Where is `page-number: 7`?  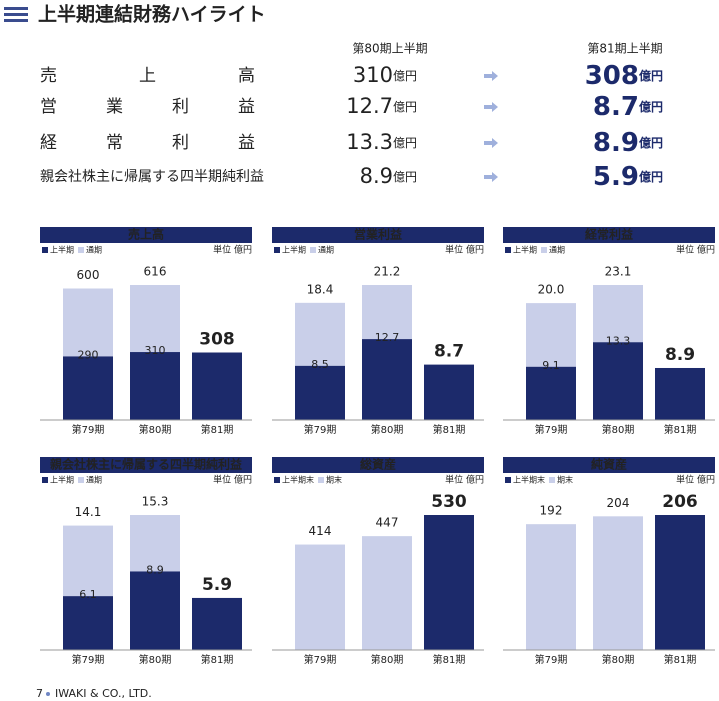
page-number: 7 is located at coordinates (39, 693).